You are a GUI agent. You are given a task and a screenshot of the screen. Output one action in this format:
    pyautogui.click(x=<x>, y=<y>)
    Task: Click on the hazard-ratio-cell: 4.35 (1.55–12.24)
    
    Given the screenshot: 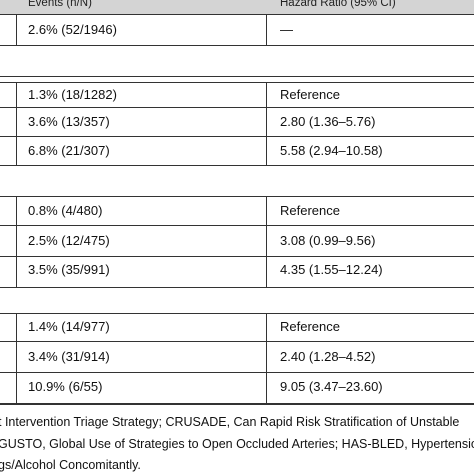 What is the action you would take?
    pyautogui.click(x=331, y=269)
    